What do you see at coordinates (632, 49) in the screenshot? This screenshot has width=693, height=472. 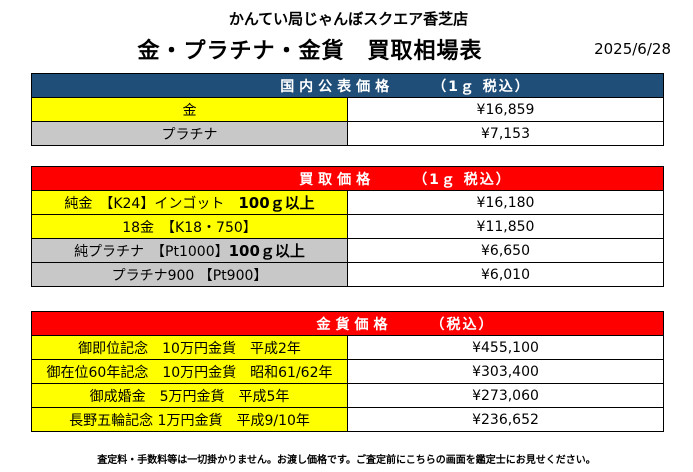 I see `sheet-date: 2025/6/28` at bounding box center [632, 49].